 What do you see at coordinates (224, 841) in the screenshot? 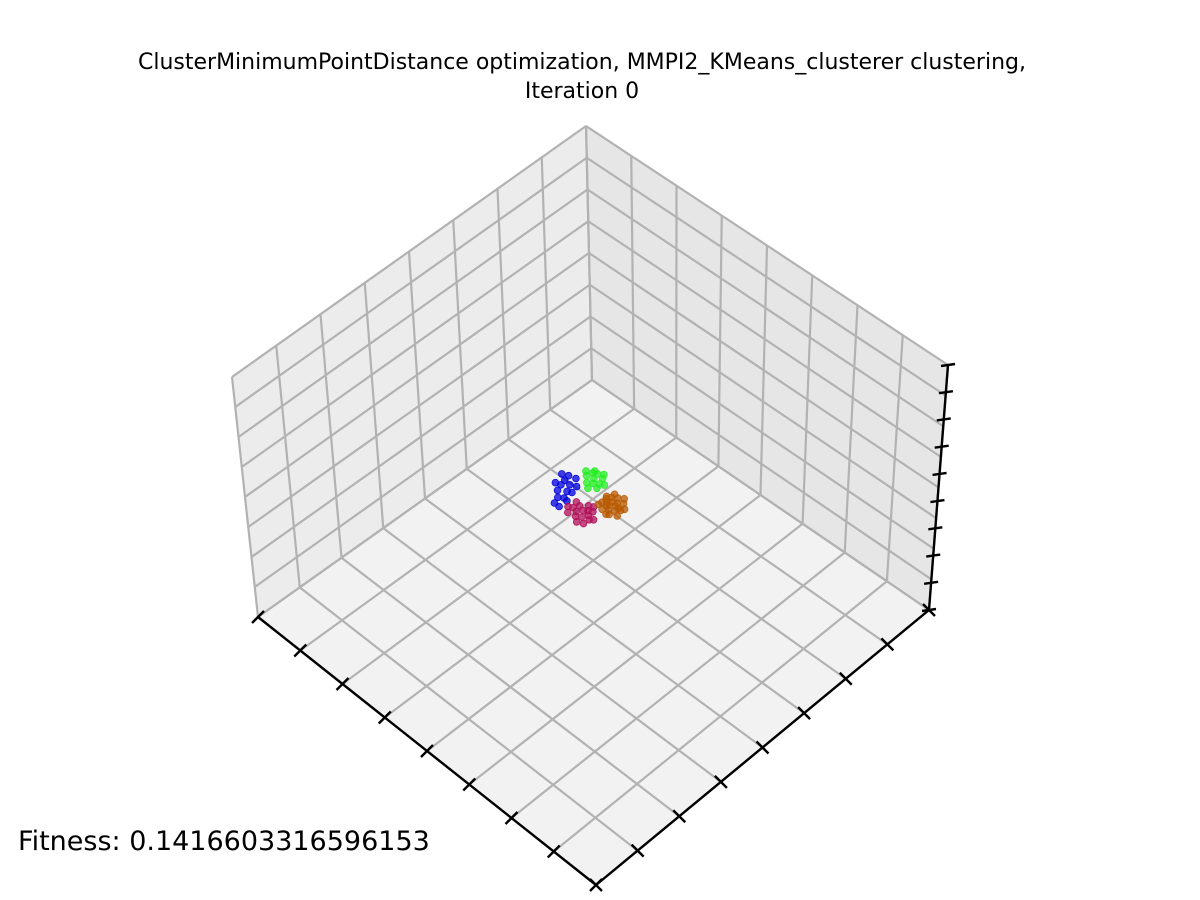
I see `fitness-label: Fitness: 0.1416603316596153` at bounding box center [224, 841].